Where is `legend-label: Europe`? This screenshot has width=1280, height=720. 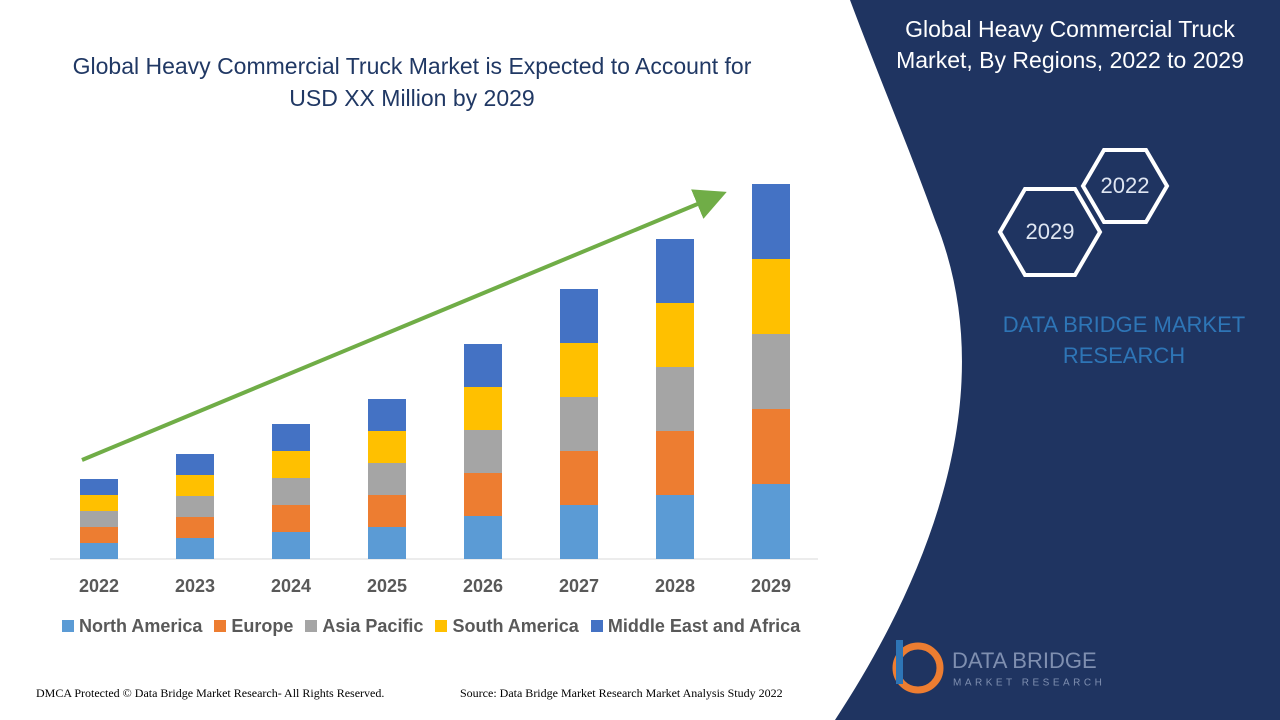 legend-label: Europe is located at coordinates (262, 626).